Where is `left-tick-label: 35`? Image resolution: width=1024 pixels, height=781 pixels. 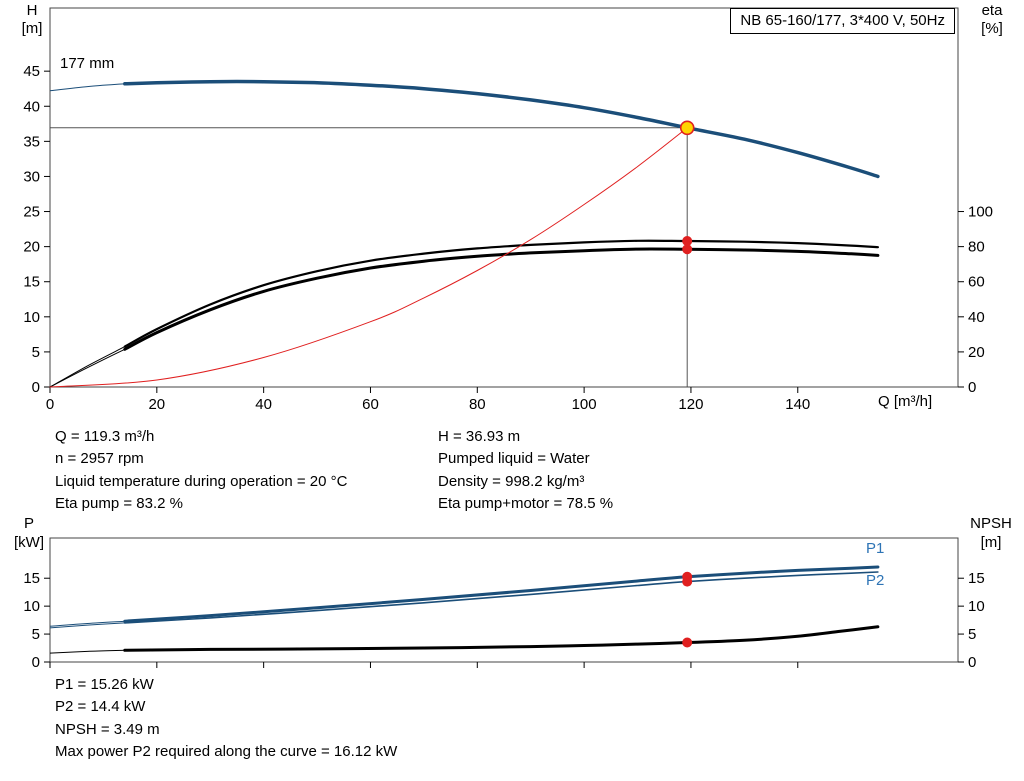 left-tick-label: 35 is located at coordinates (31, 141).